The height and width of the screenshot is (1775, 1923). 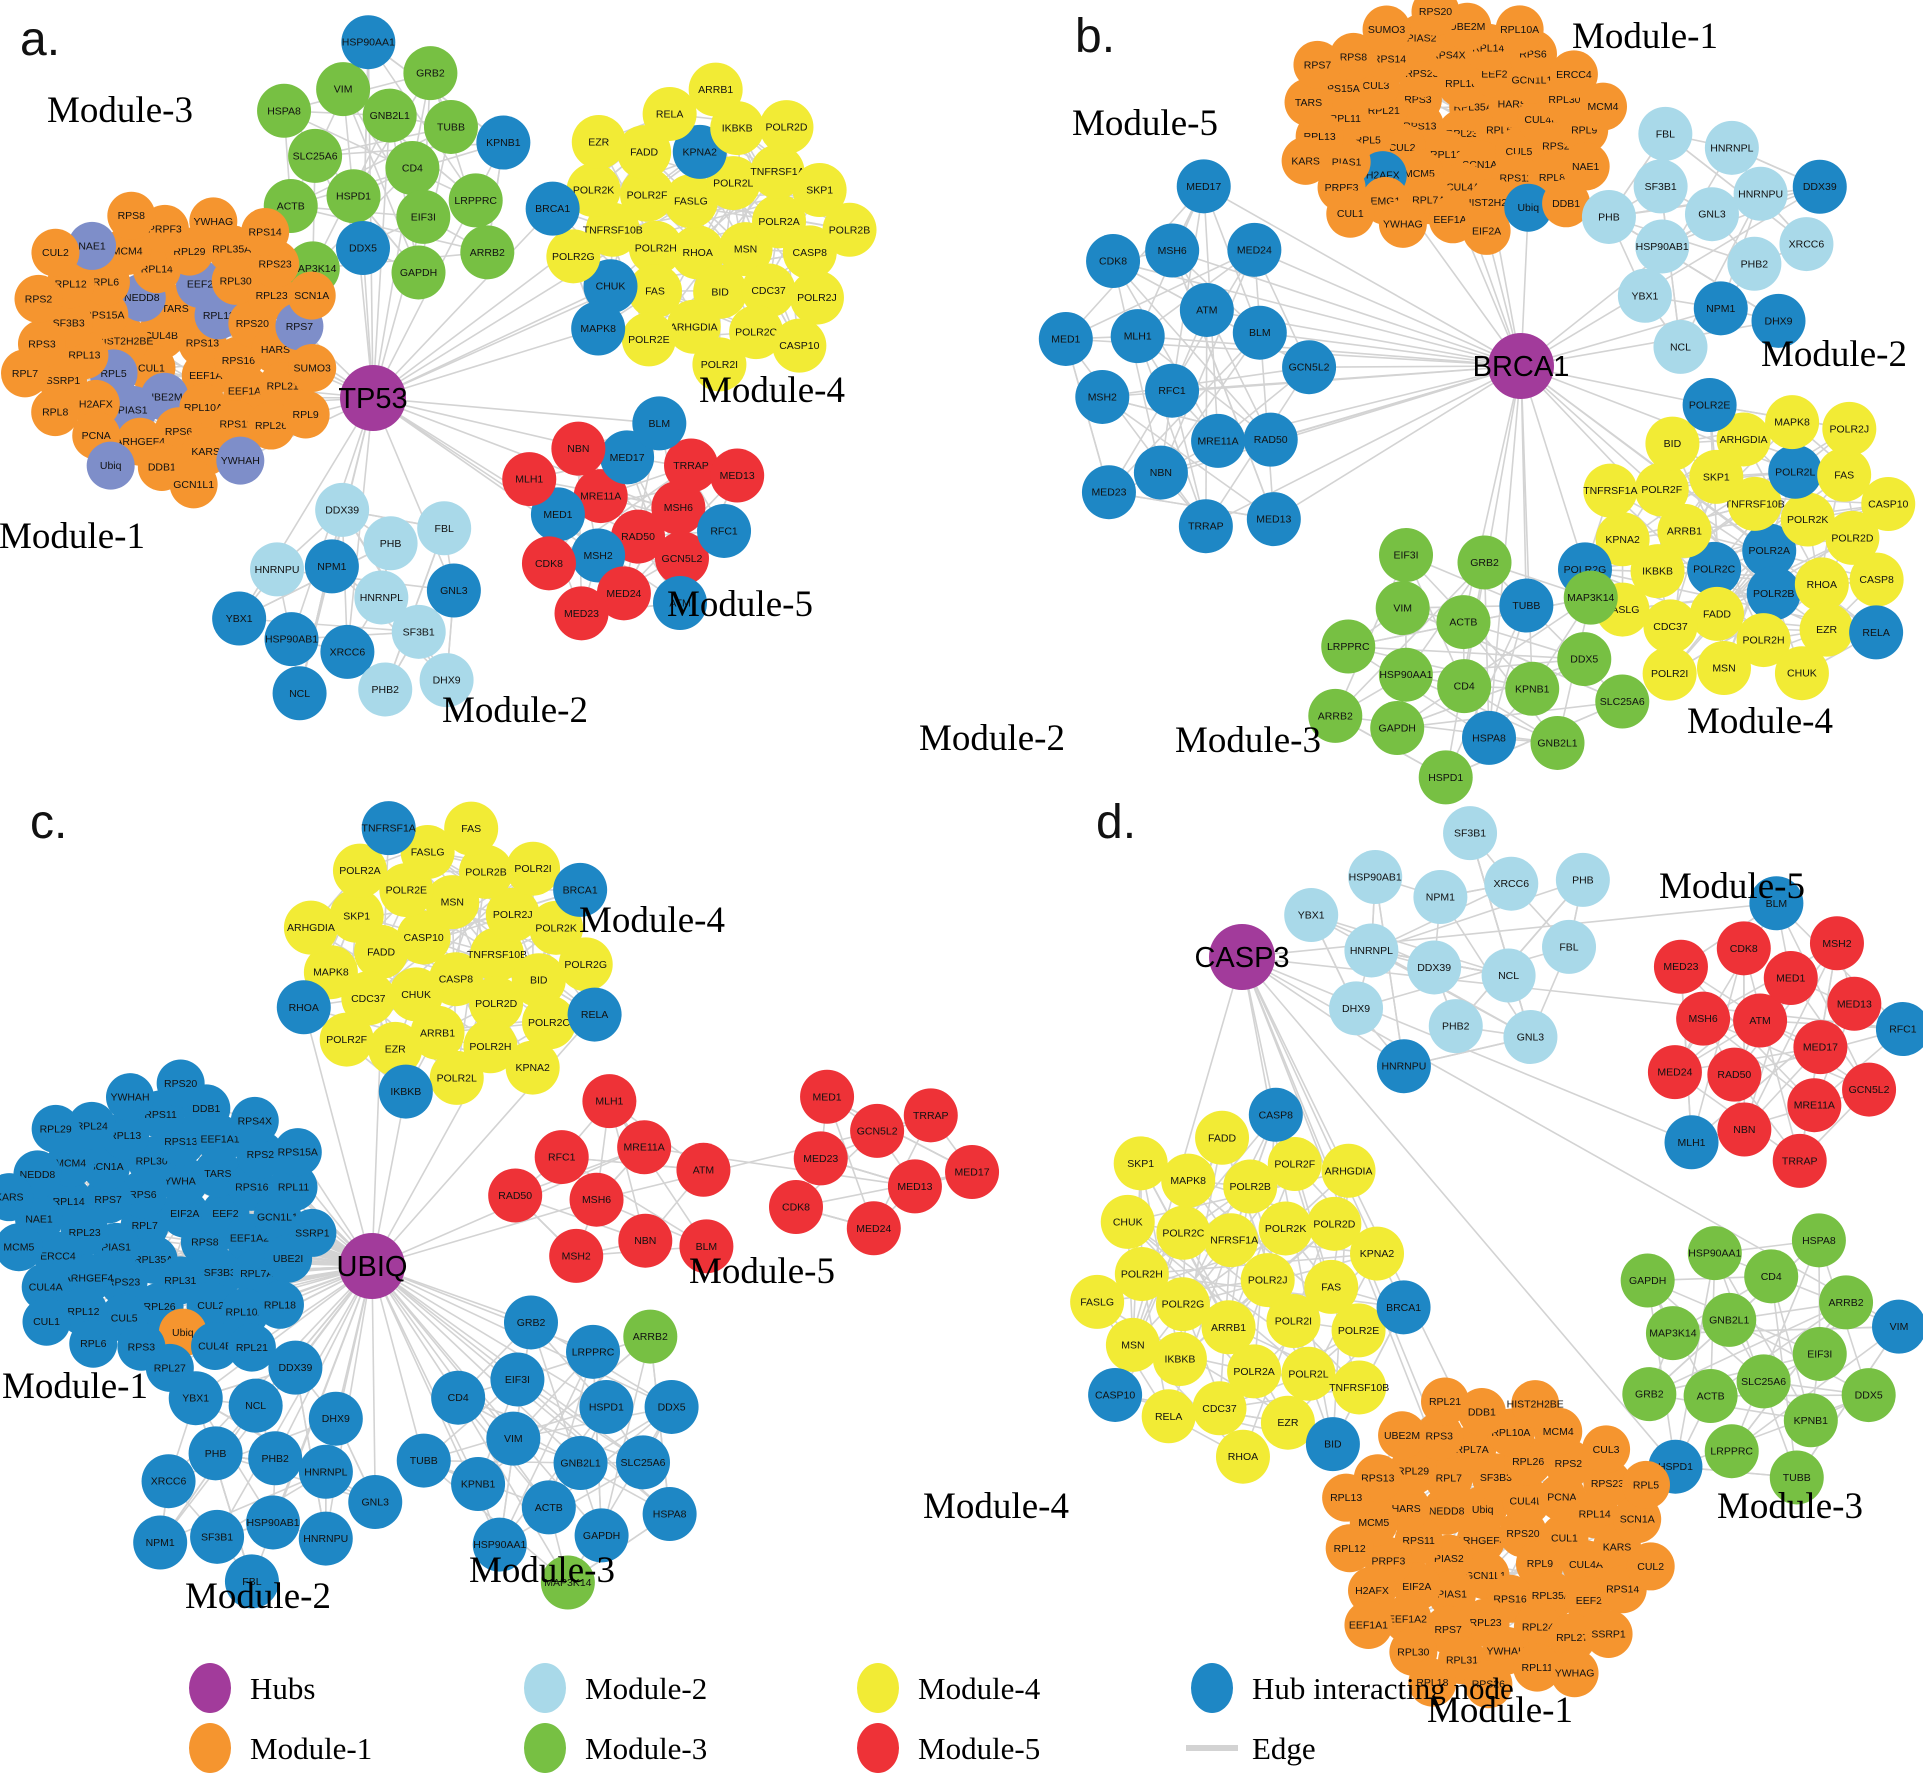 What do you see at coordinates (1218, 440) in the screenshot?
I see `network-node: MRE11A` at bounding box center [1218, 440].